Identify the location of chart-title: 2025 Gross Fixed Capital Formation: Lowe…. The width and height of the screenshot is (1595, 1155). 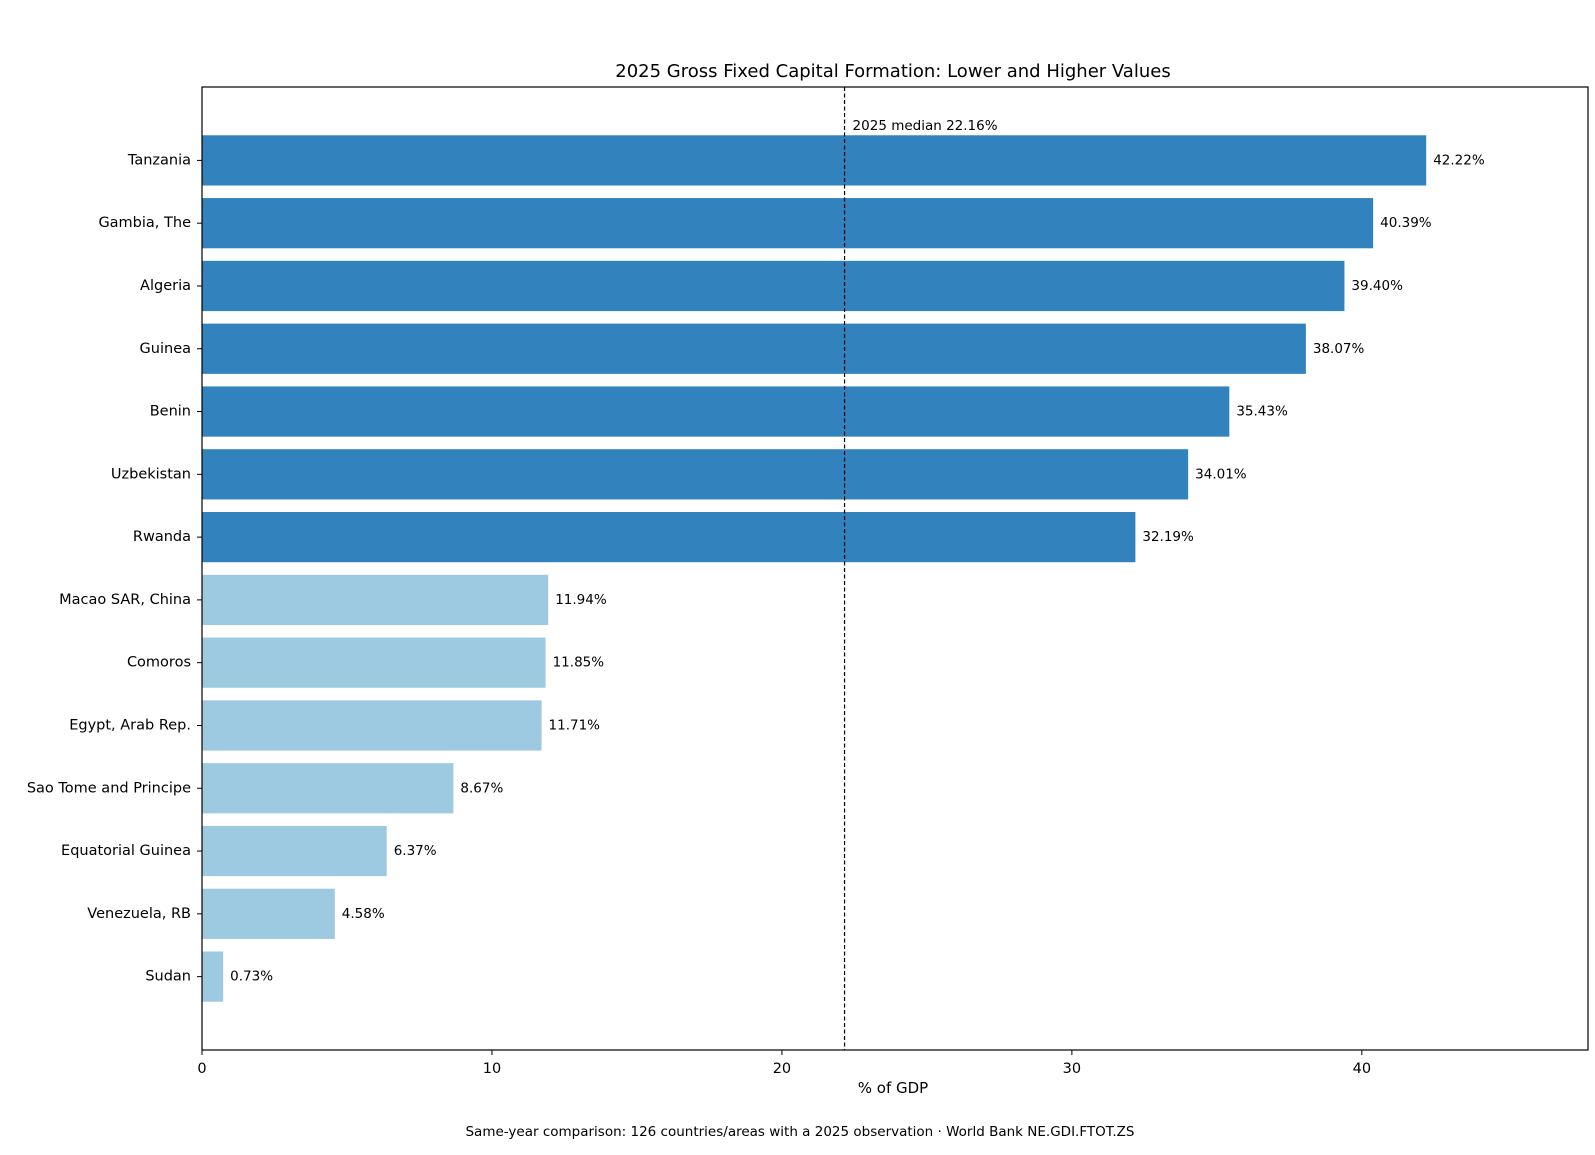
(892, 71).